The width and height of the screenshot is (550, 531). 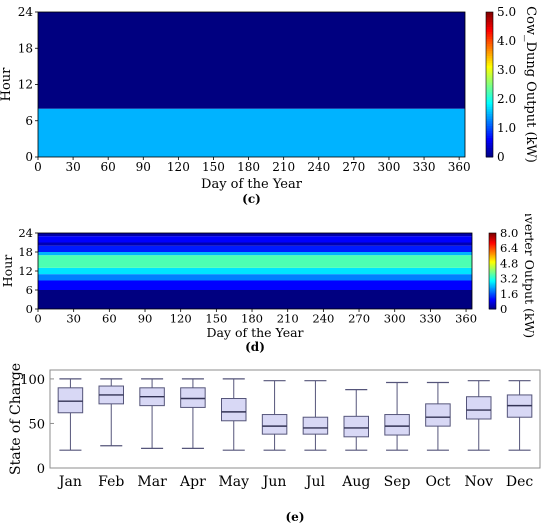 What do you see at coordinates (389, 167) in the screenshot?
I see `x-tick-label: 300` at bounding box center [389, 167].